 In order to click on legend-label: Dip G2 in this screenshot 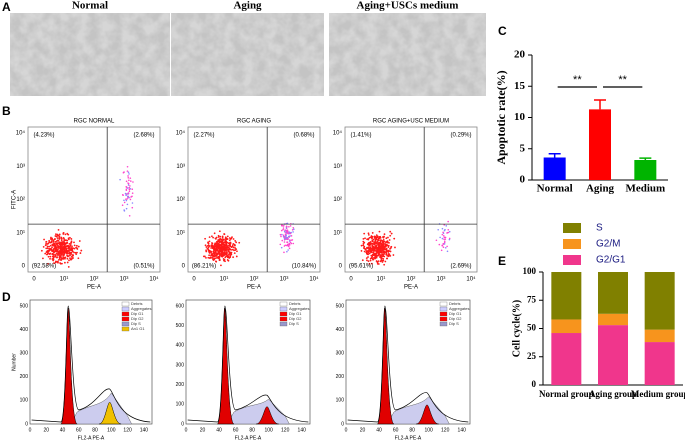, I will do `click(455, 318)`.